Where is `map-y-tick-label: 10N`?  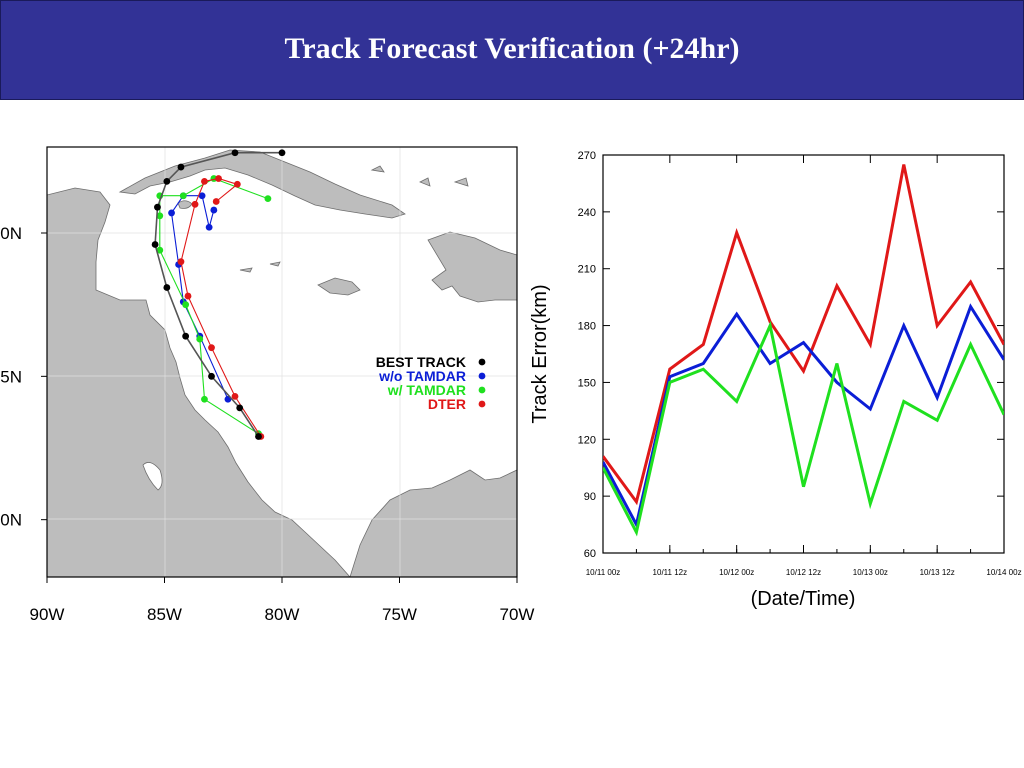
map-y-tick-label: 10N is located at coordinates (11, 520).